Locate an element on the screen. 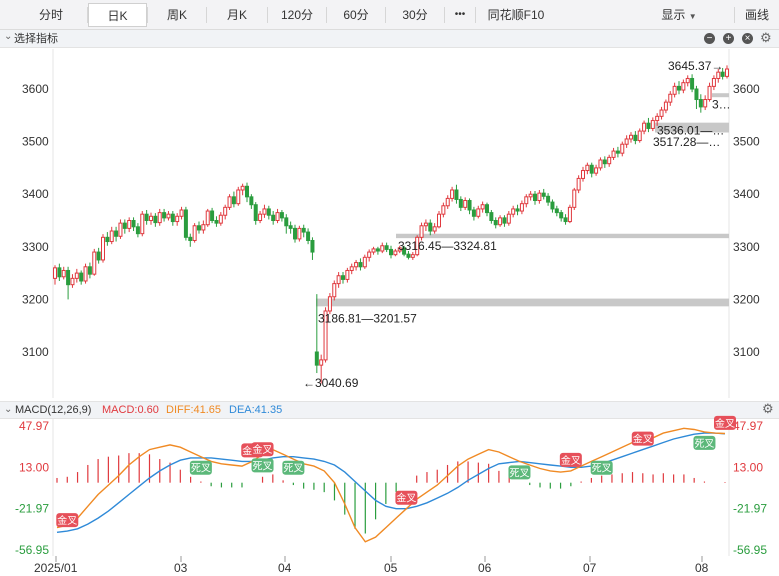 The height and width of the screenshot is (576, 779). tab-60min: 60分 is located at coordinates (356, 15).